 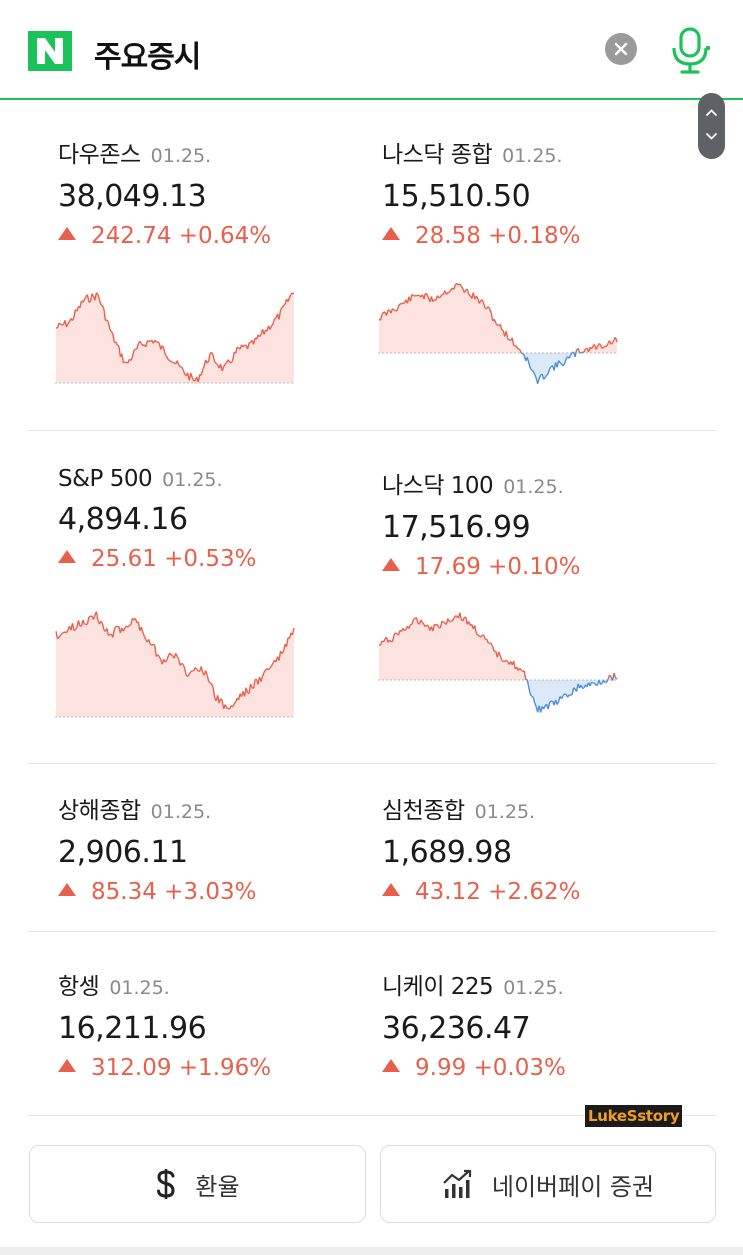 I want to click on exchange-rate-label: 환율, so click(x=217, y=1186).